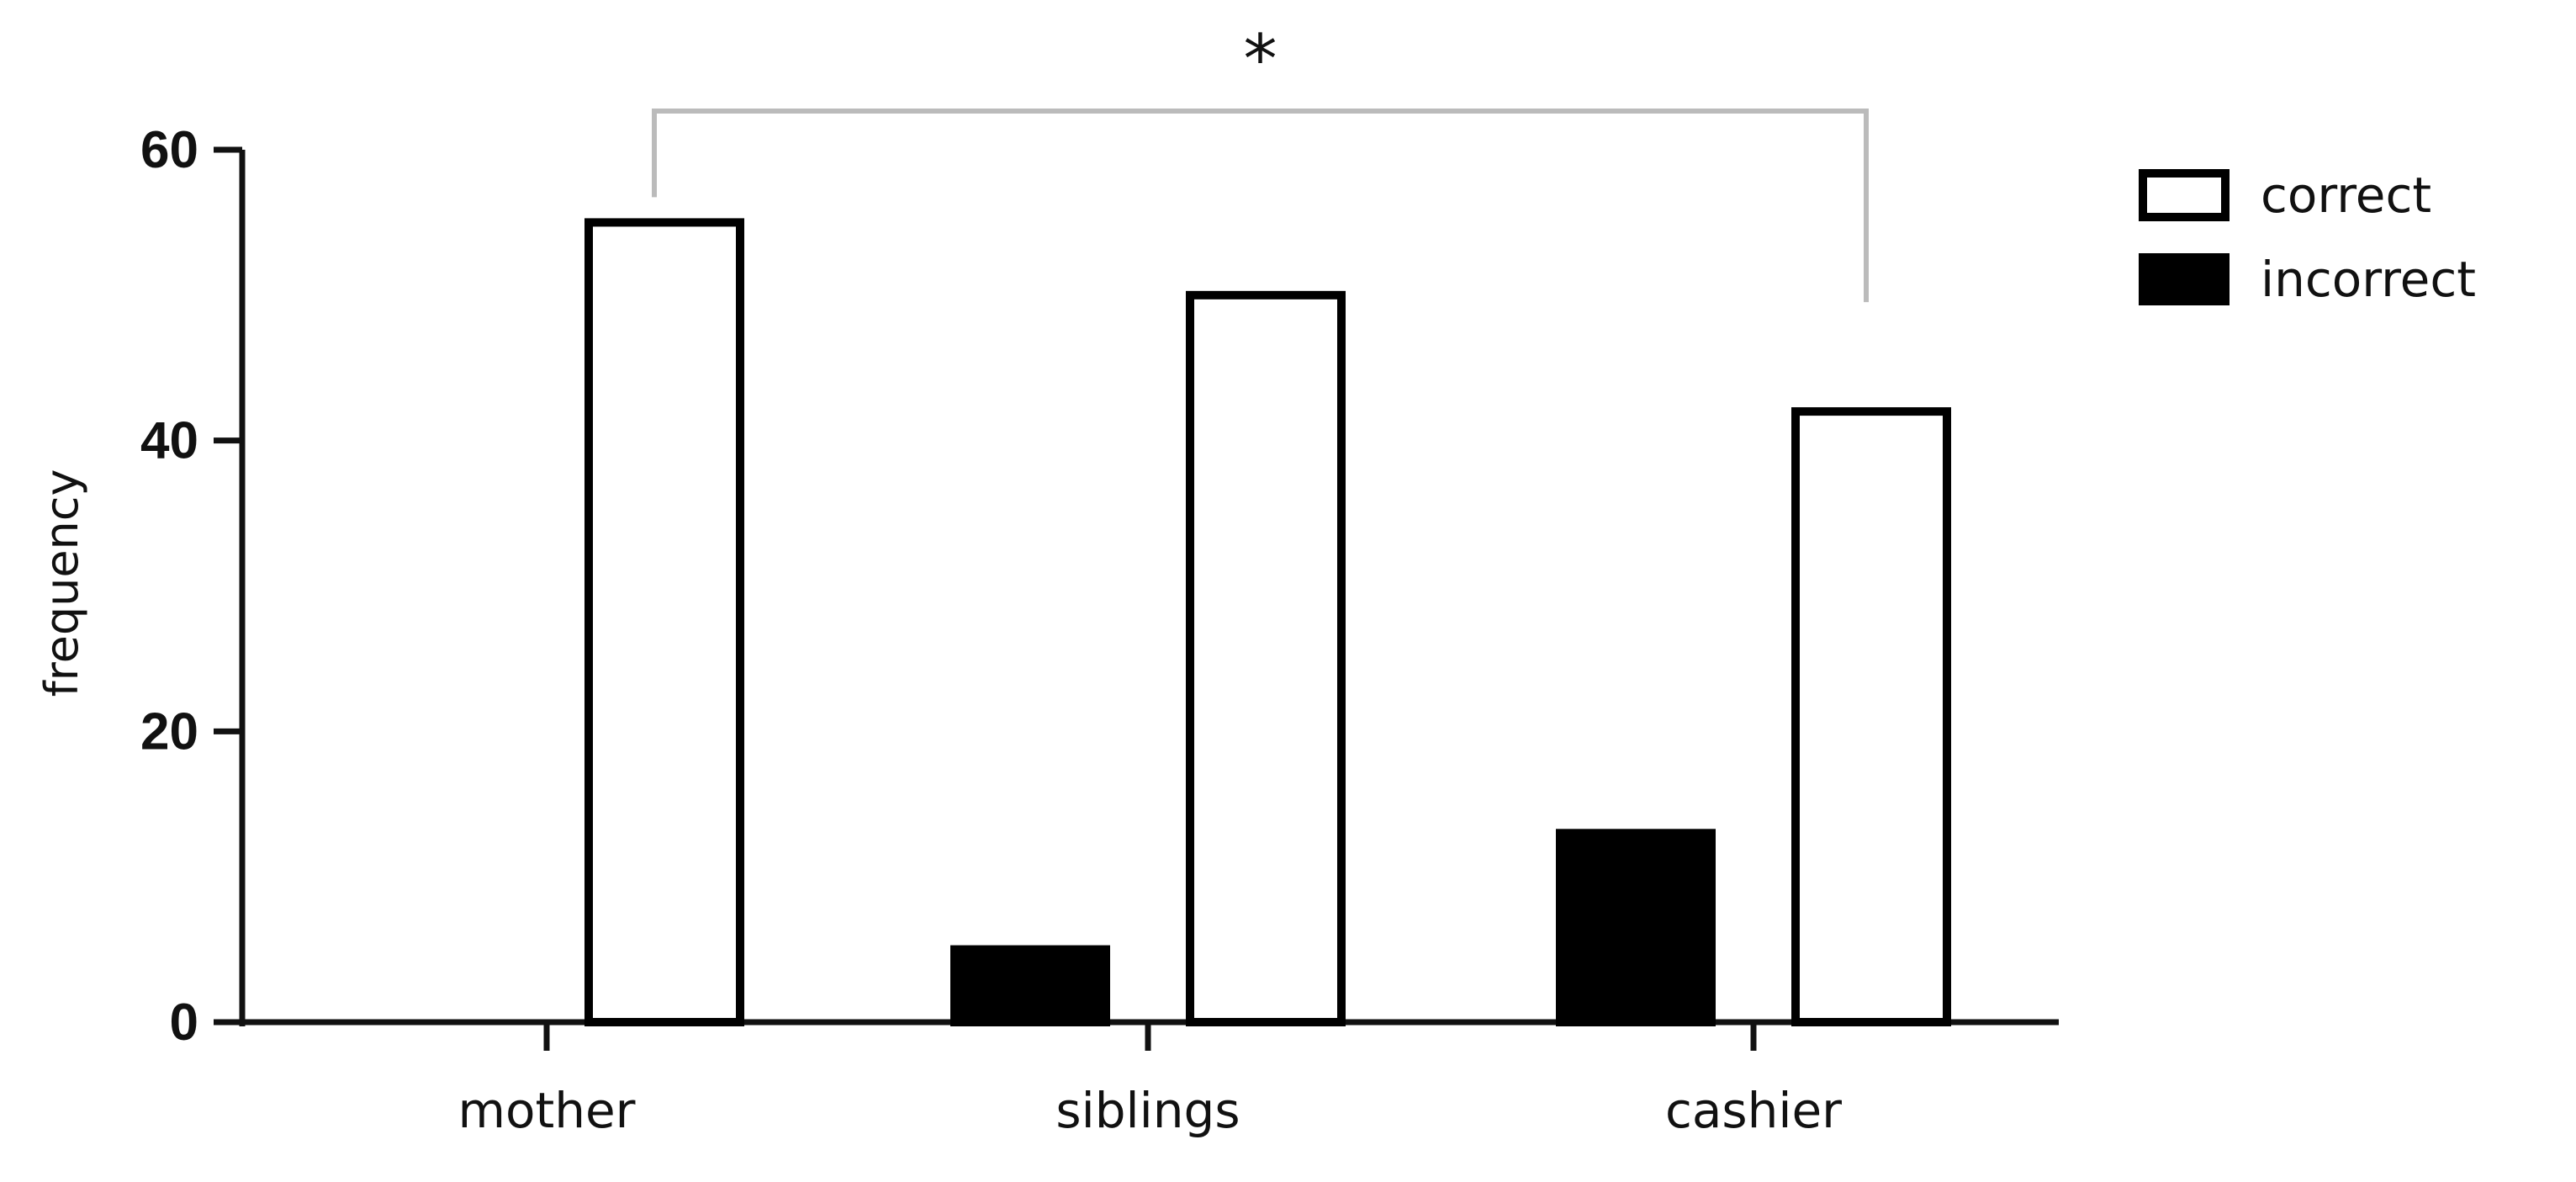 This screenshot has width=2576, height=1182. What do you see at coordinates (1260, 59) in the screenshot?
I see `significance-marker: *` at bounding box center [1260, 59].